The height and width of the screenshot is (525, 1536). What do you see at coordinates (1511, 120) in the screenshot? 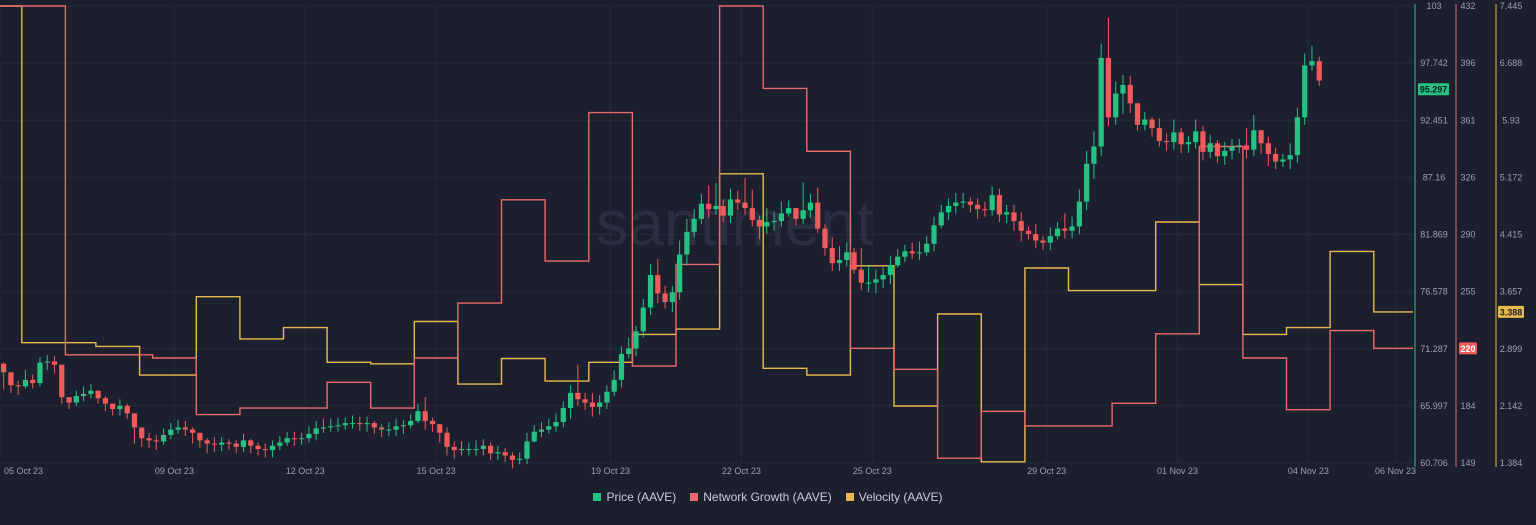
I see `velocity-tick-label: 5.93` at bounding box center [1511, 120].